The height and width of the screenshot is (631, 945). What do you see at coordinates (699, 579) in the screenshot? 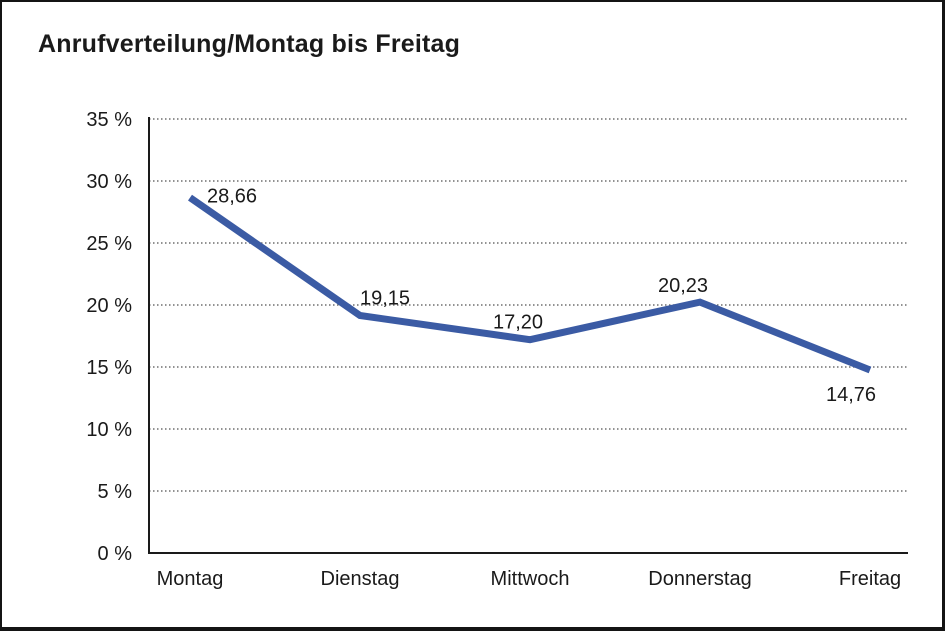
I see `x-tick-label: Donnerstag` at bounding box center [699, 579].